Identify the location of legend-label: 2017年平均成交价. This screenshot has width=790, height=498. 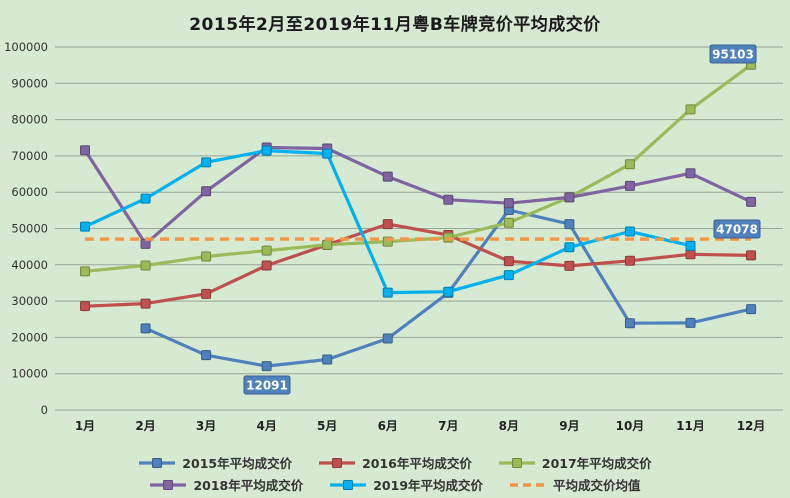
(596, 463).